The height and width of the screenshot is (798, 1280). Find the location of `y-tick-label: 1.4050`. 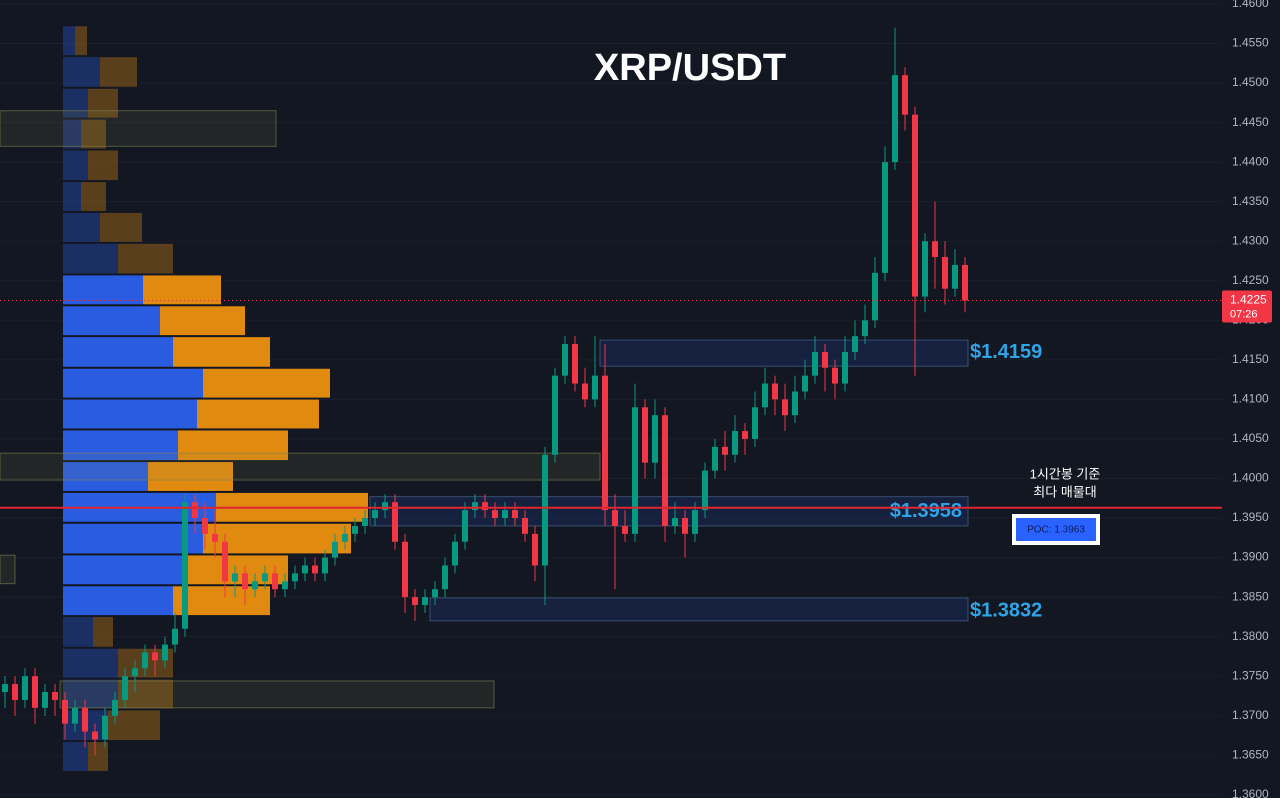

y-tick-label: 1.4050 is located at coordinates (1250, 438).